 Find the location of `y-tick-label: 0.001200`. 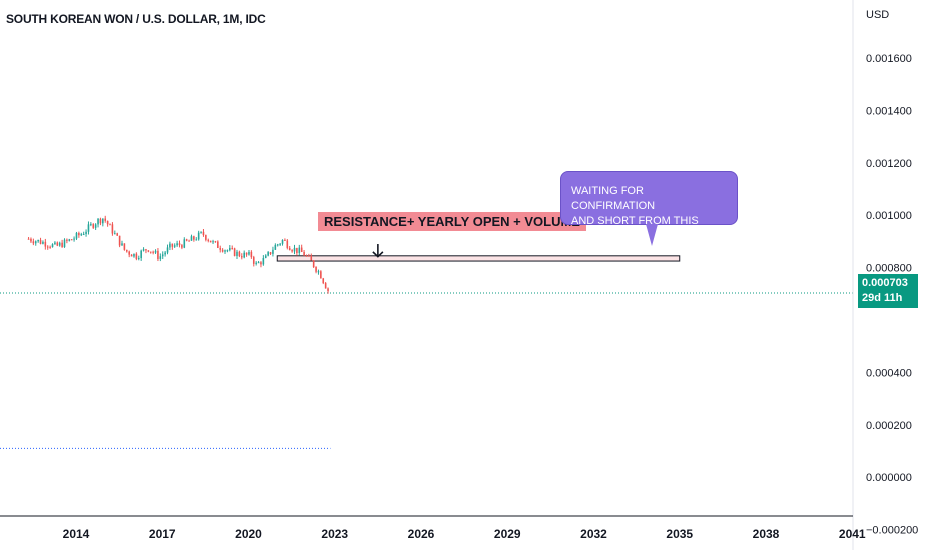

y-tick-label: 0.001200 is located at coordinates (889, 164).